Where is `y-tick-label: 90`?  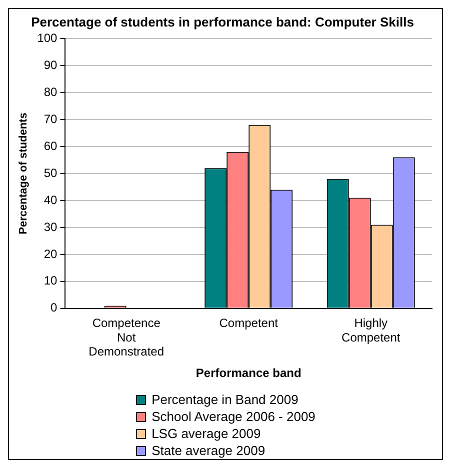 y-tick-label: 90 is located at coordinates (51, 65).